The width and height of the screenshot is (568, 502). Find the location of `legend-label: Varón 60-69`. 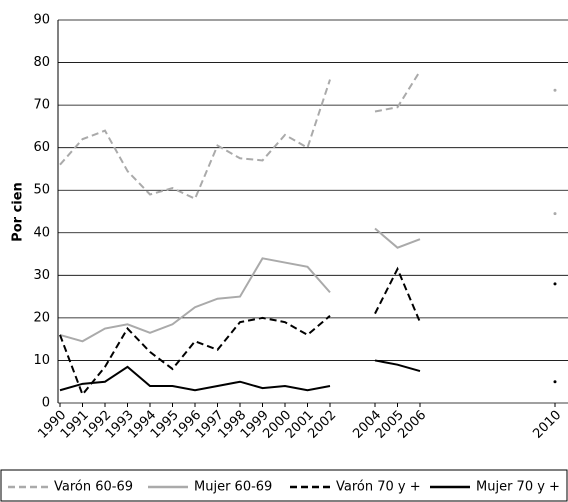

legend-label: Varón 60-69 is located at coordinates (93, 487).